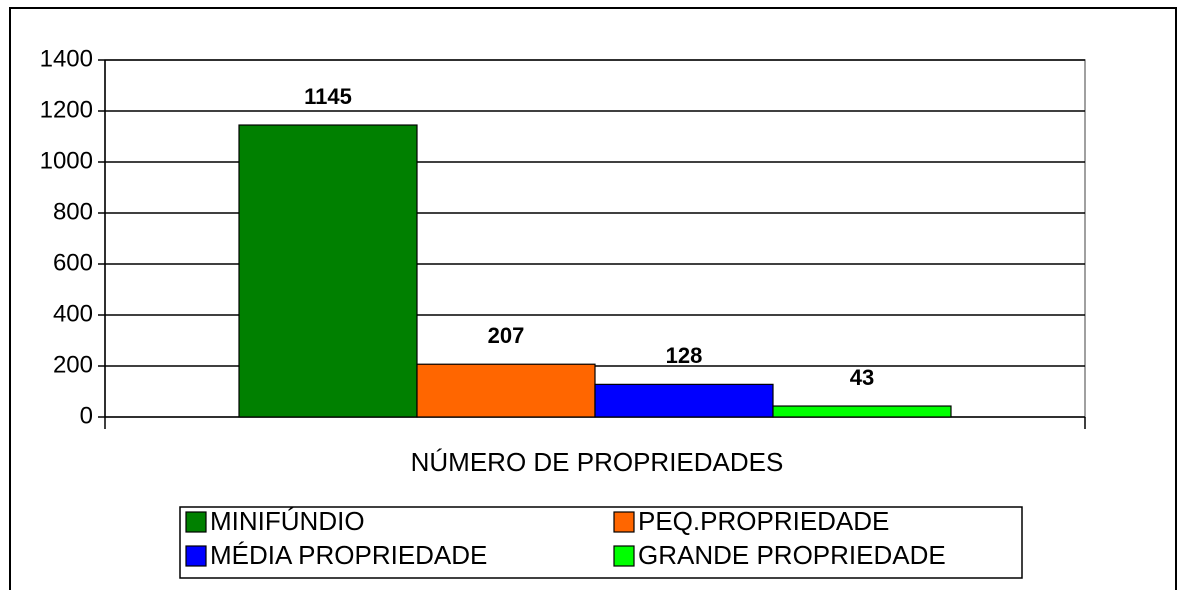 This screenshot has width=1178, height=590. What do you see at coordinates (506, 335) in the screenshot?
I see `value-label: 207` at bounding box center [506, 335].